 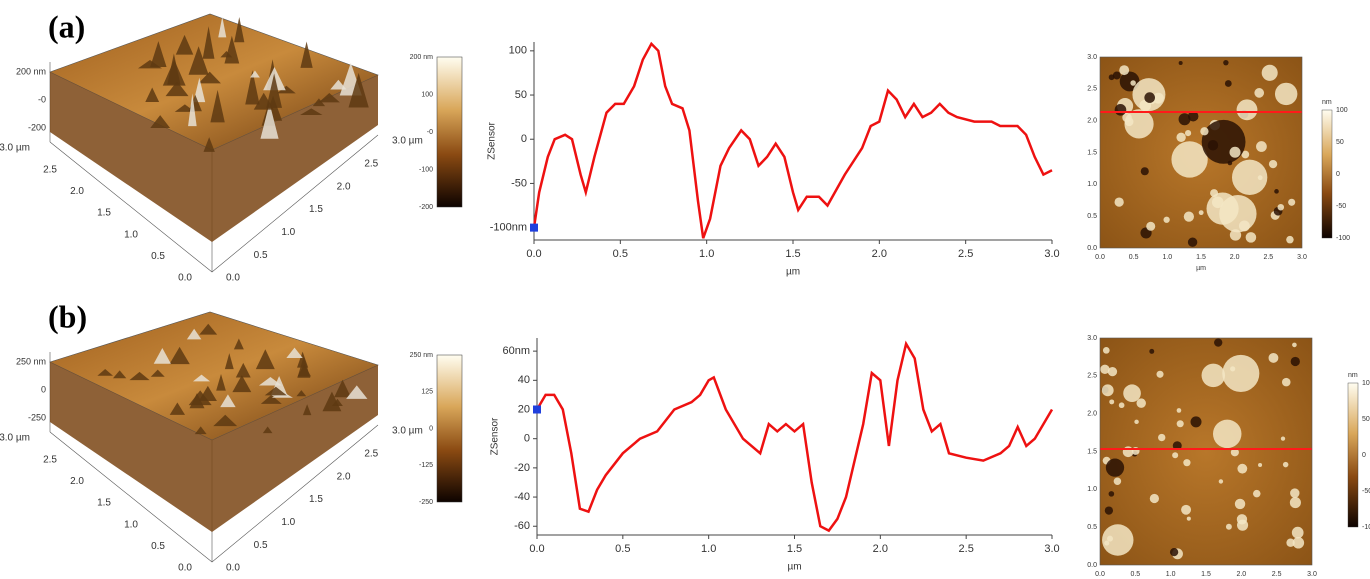 I want to click on colorbar-tick-label: -250, so click(x=426, y=502).